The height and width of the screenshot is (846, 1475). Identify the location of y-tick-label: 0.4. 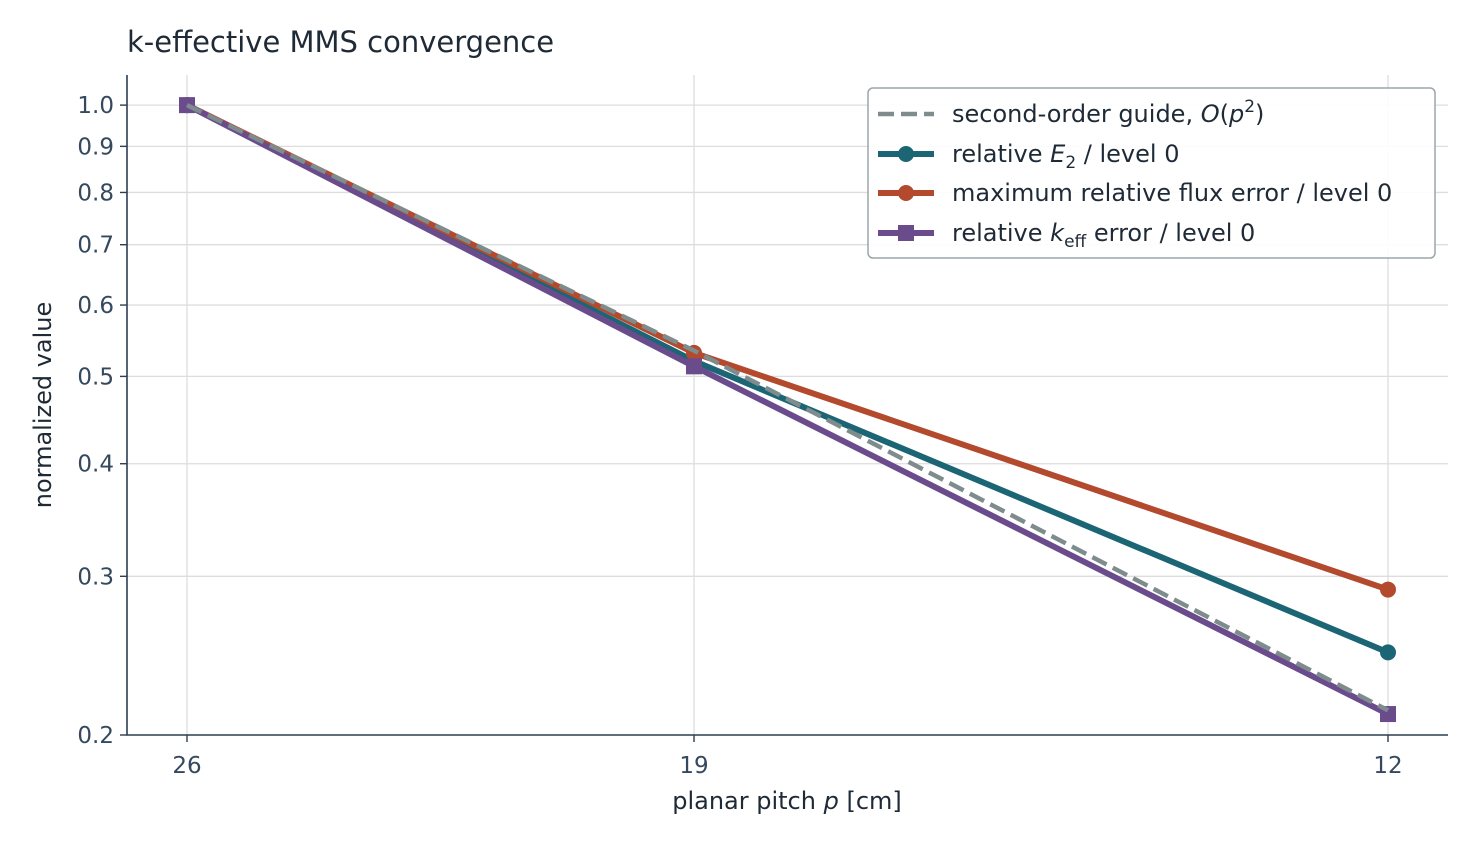
(95, 465).